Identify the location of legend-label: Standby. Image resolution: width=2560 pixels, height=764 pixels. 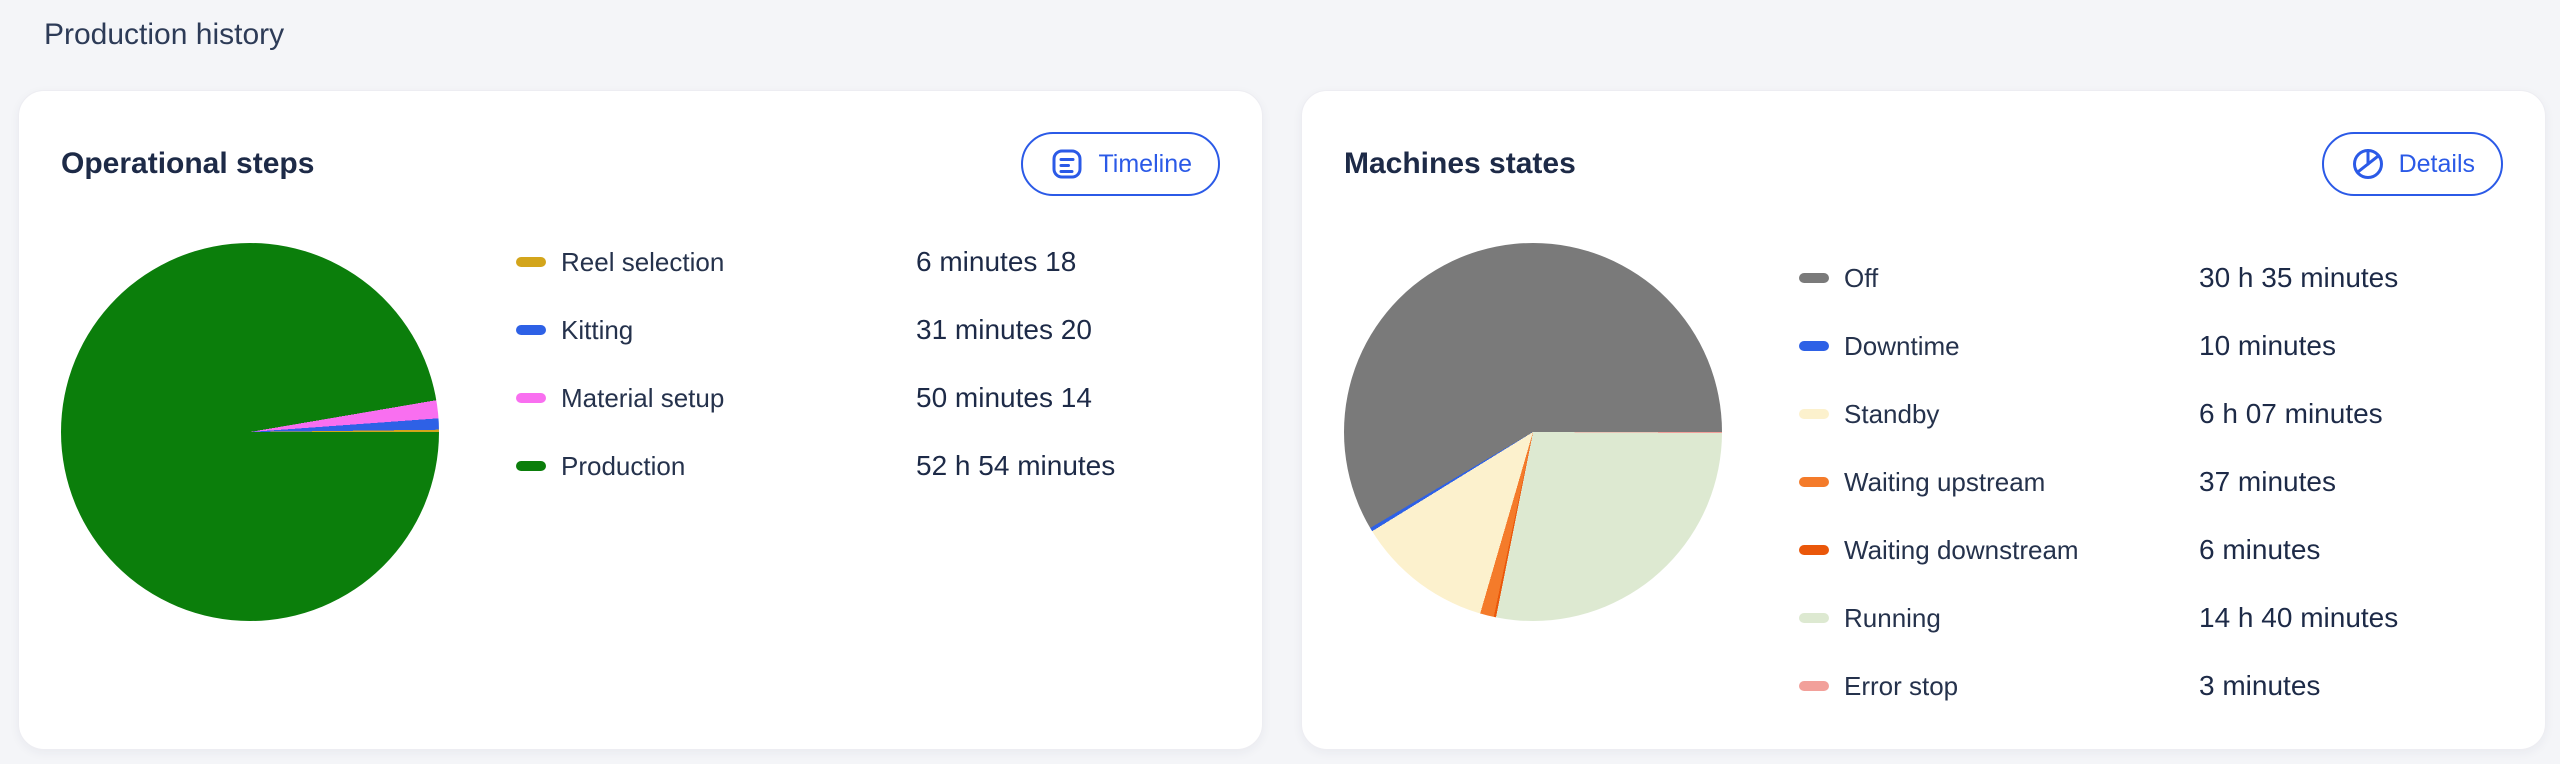
(1892, 413).